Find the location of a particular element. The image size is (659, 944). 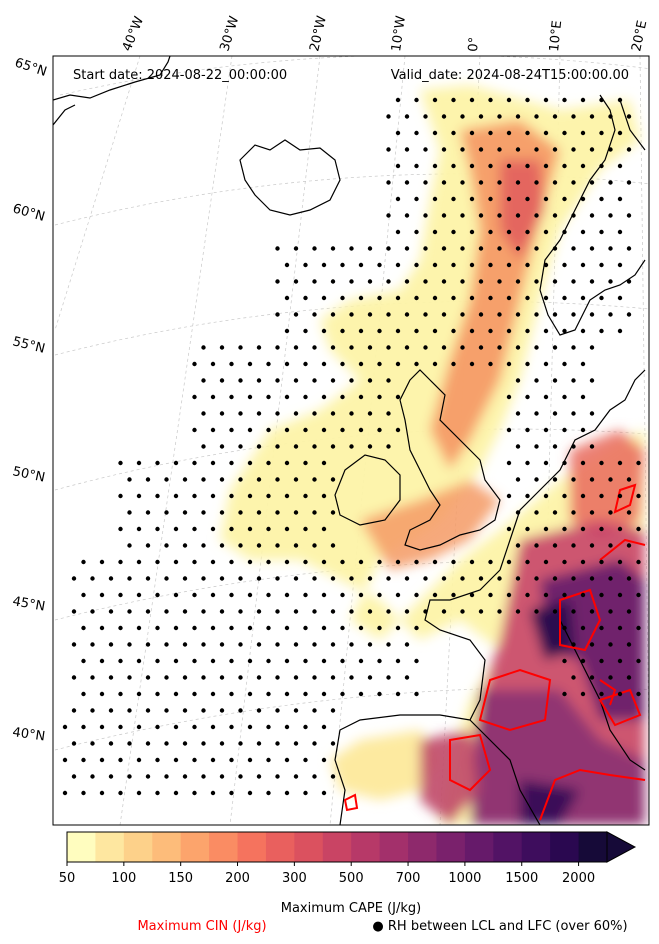

lon-label: 40°W is located at coordinates (133, 33).